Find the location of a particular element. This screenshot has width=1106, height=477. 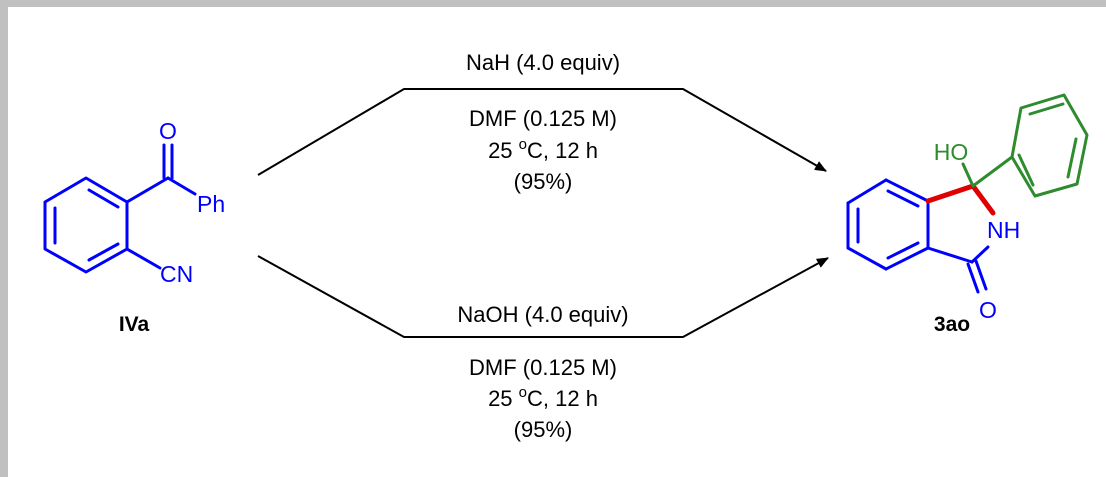

sm-benzene-ring is located at coordinates (86, 225).